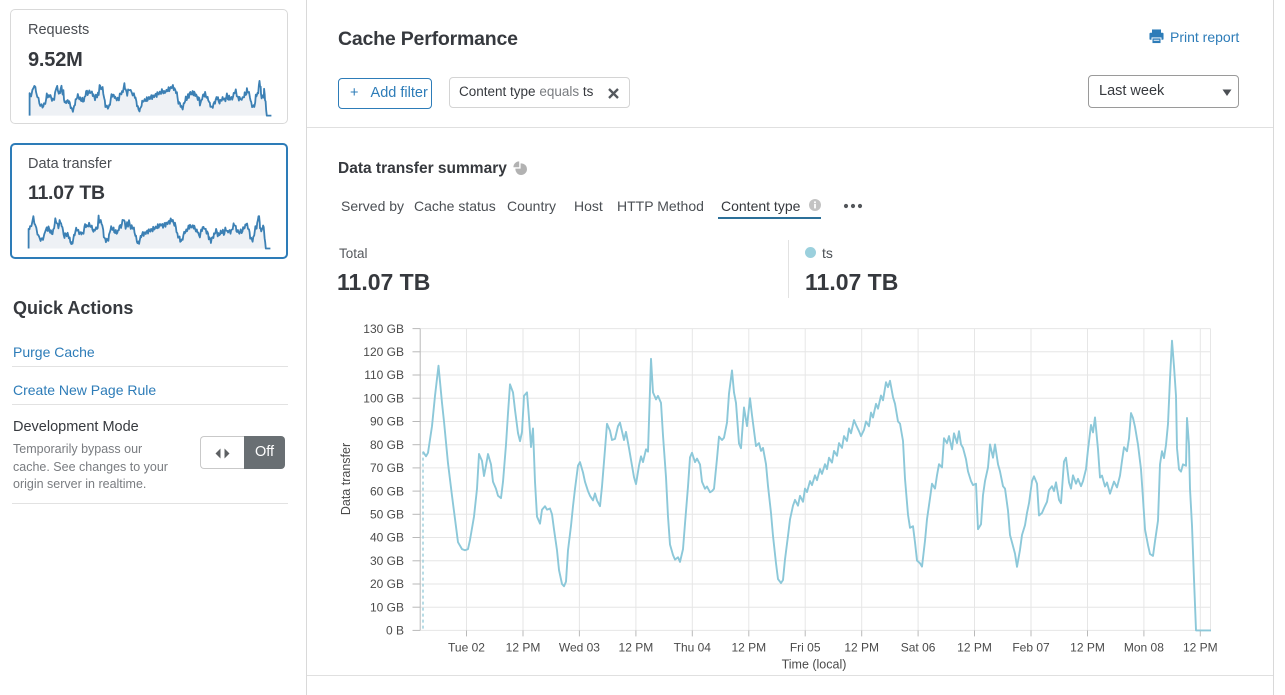  I want to click on svg-text: 10 GB, so click(387, 607).